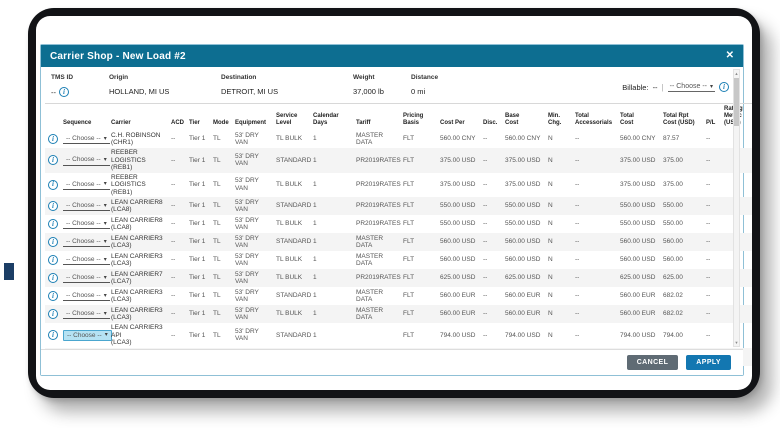 The image size is (780, 428). I want to click on cost-per-value: 375.00 USD, so click(458, 160).